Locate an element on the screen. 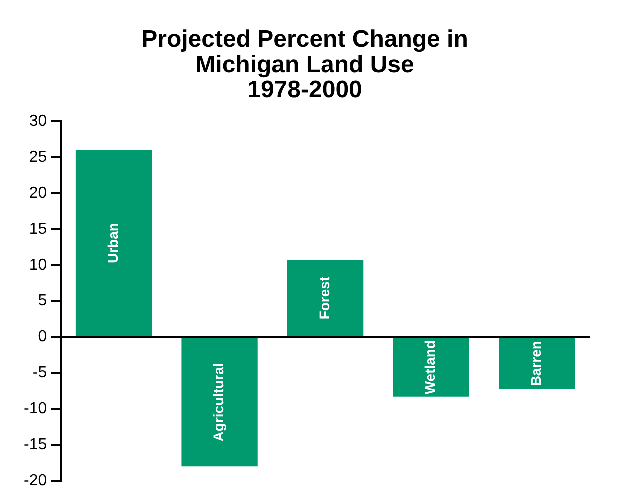  x-tick-label: Barren is located at coordinates (536, 363).